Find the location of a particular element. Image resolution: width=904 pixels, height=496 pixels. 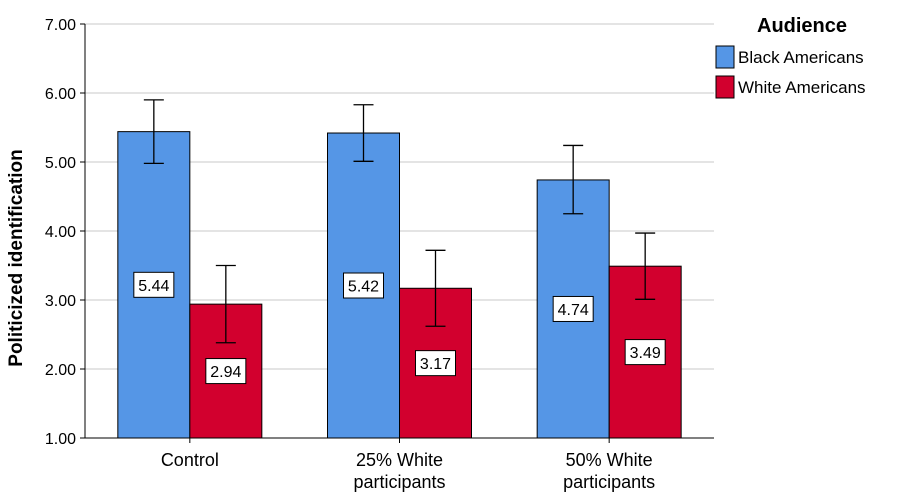

legend: Audience Black Americans White Americans is located at coordinates (790, 57).